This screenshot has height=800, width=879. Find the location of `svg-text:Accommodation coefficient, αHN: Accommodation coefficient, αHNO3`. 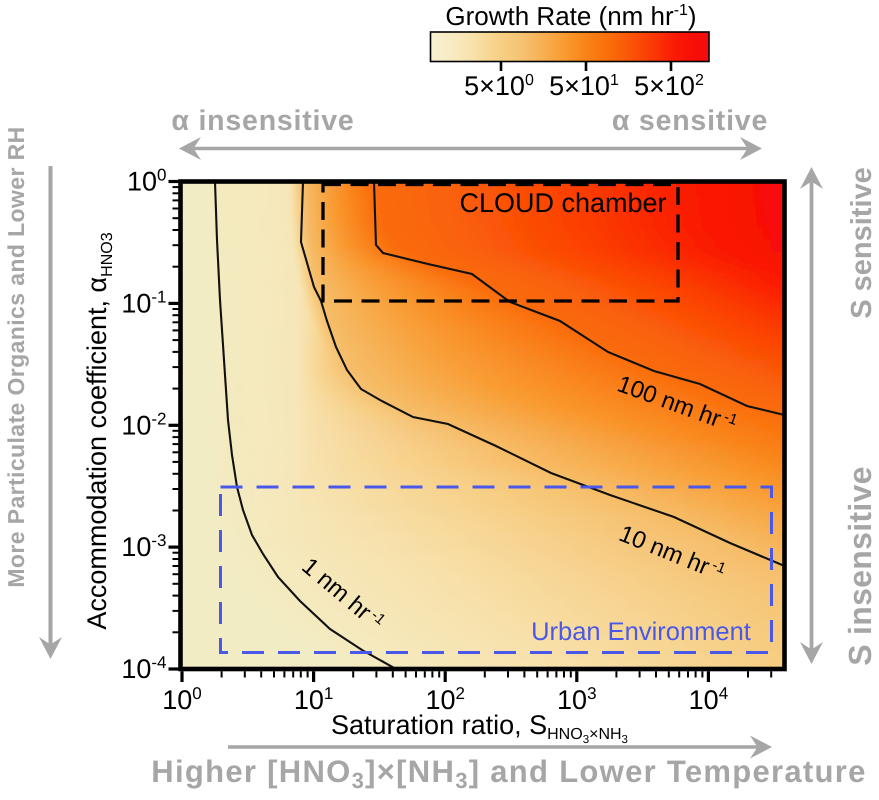

svg-text:Accommodation coefficient, αHN: Accommodation coefficient, αHNO3 is located at coordinates (99, 430).